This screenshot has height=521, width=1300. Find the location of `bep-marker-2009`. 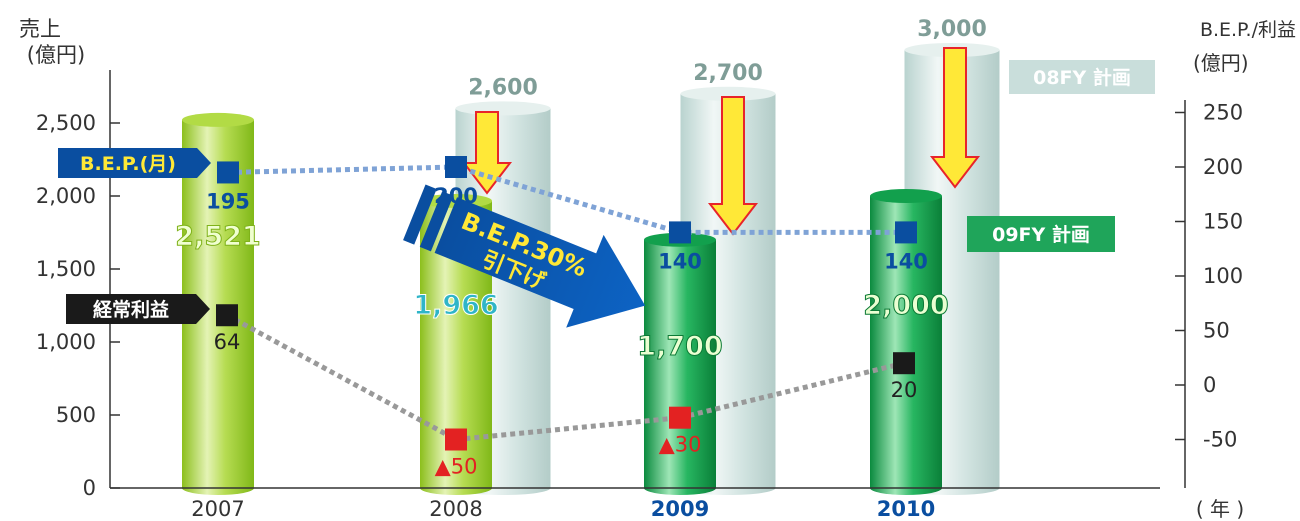

bep-marker-2009 is located at coordinates (680, 232).